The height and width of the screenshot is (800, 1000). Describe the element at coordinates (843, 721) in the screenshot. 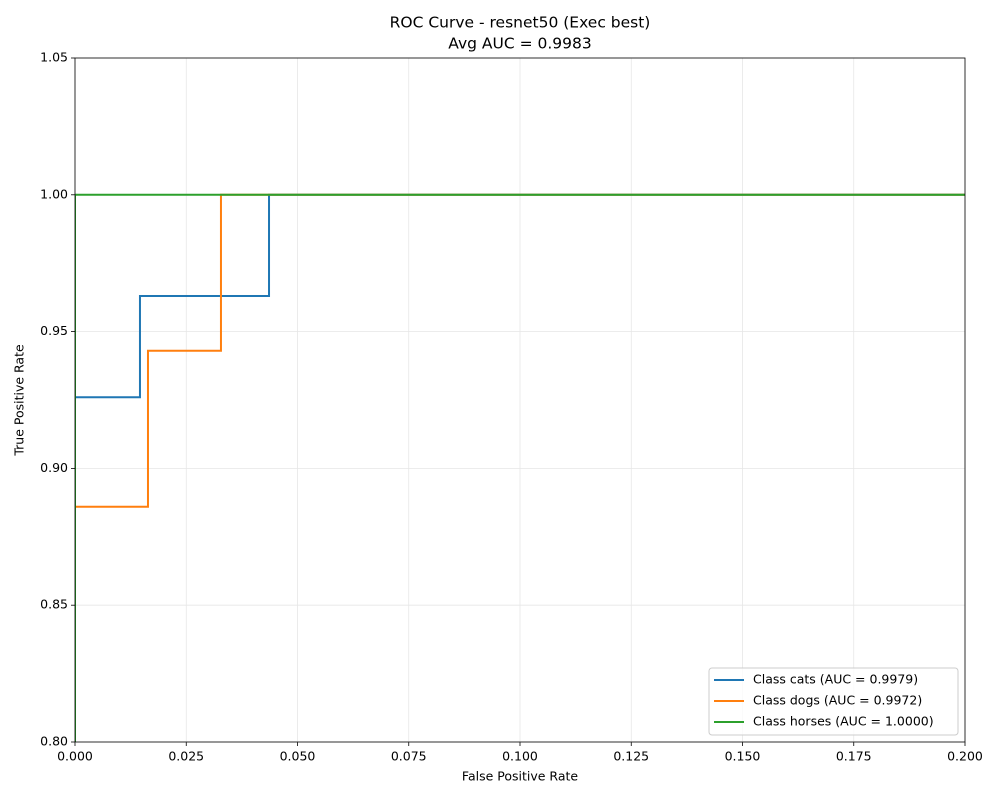

I see `legend-label: Class horses (AUC = 1.0000)` at that location.